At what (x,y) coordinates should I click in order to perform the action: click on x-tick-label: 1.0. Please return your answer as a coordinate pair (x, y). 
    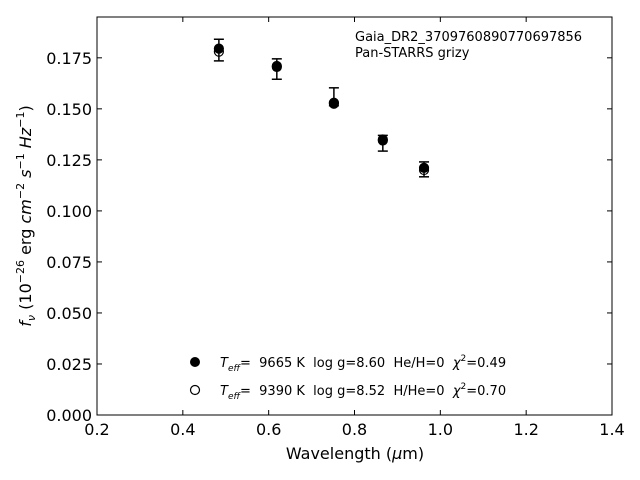
    Looking at the image, I should click on (440, 429).